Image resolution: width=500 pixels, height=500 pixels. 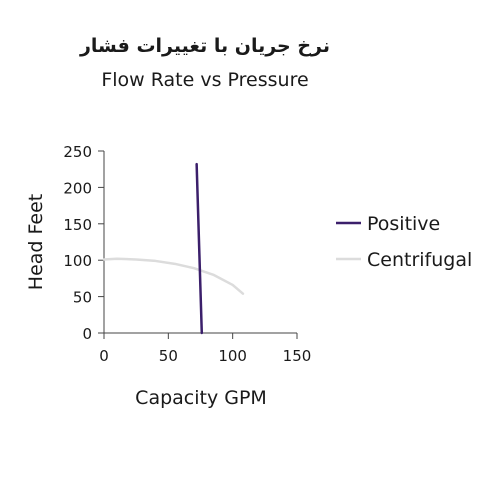 What do you see at coordinates (205, 349) in the screenshot?
I see `x-ticks: 0 50 100 150` at bounding box center [205, 349].